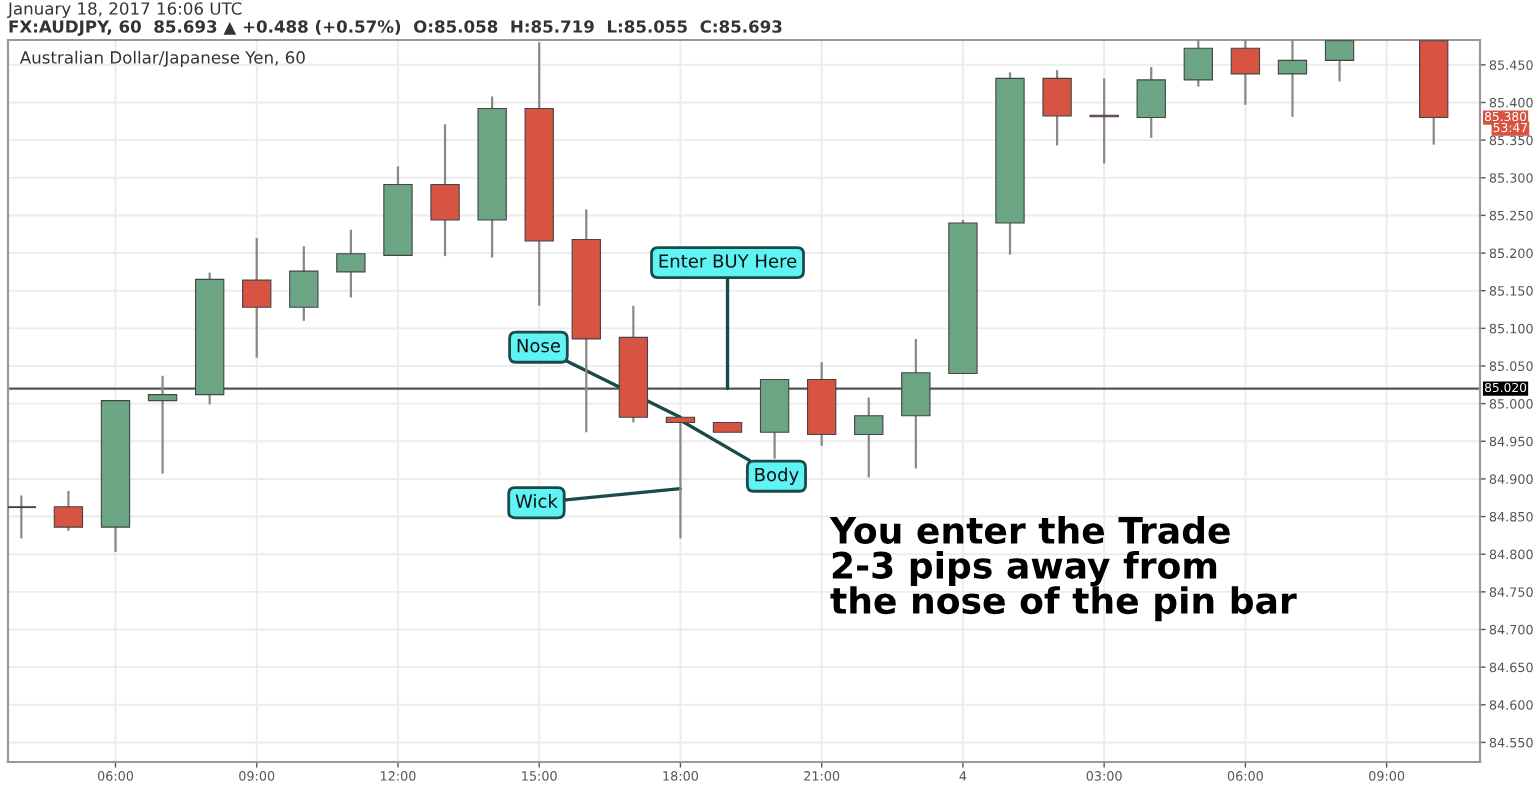 This screenshot has height=790, width=1536. Describe the element at coordinates (124, 10) in the screenshot. I see `text: January 18, 2017 16:06 UTC` at that location.